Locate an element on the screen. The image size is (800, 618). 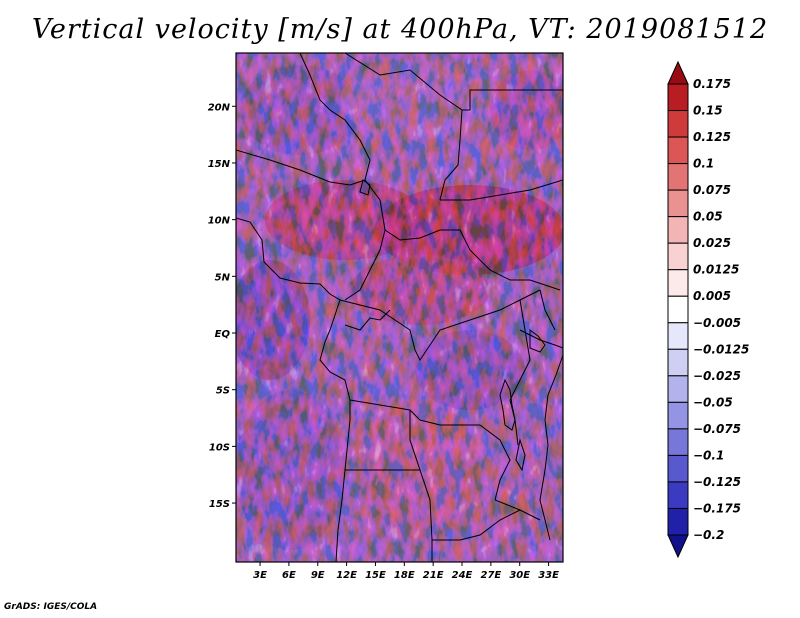
colorbar-label: 0.15 is located at coordinates (708, 111).